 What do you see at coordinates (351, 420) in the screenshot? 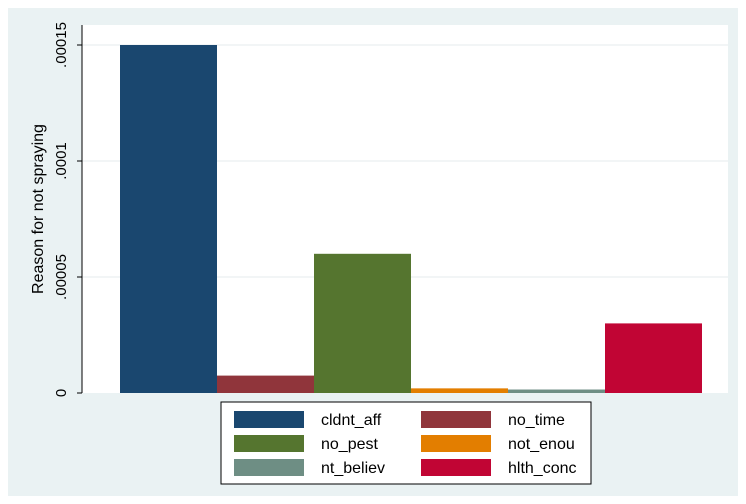
I see `legend-label-cldnt_aff: cldnt_aff` at bounding box center [351, 420].